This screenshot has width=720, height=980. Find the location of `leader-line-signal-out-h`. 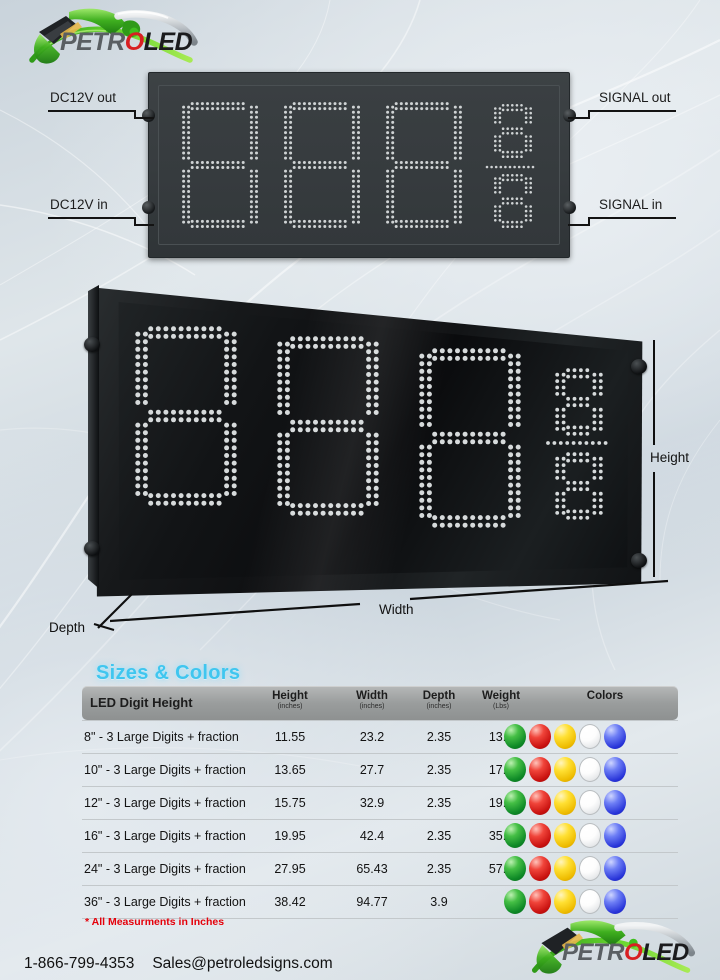

leader-line-signal-out-h is located at coordinates (632, 111).